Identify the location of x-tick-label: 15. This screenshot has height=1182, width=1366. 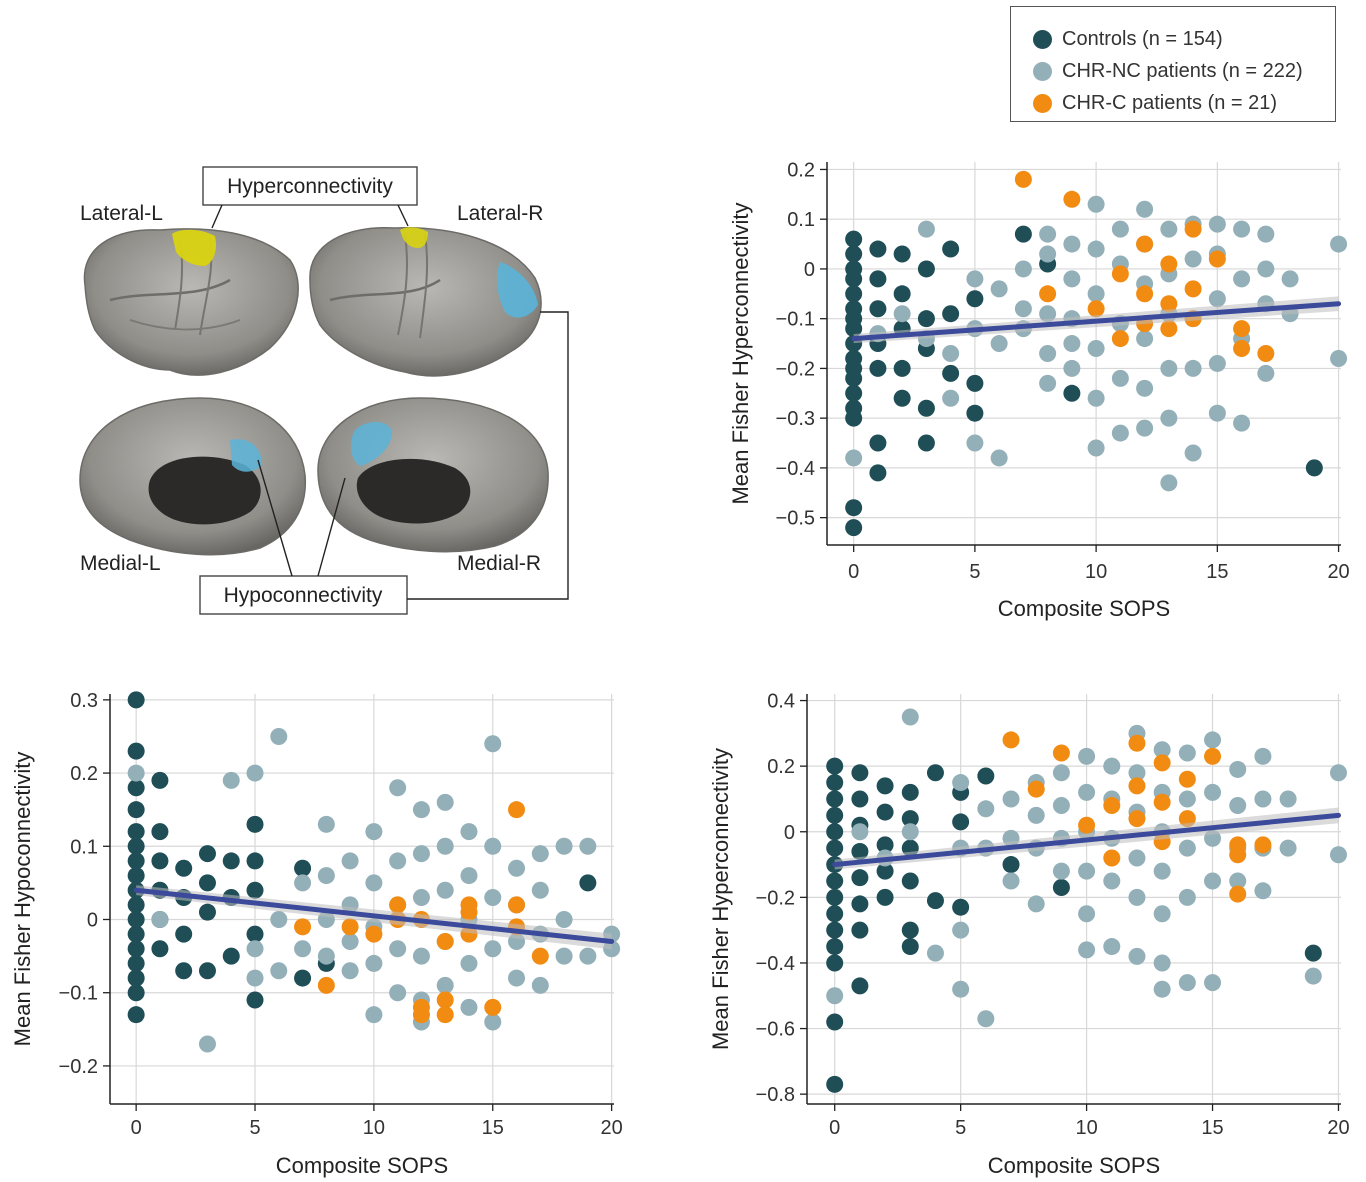
(493, 1128).